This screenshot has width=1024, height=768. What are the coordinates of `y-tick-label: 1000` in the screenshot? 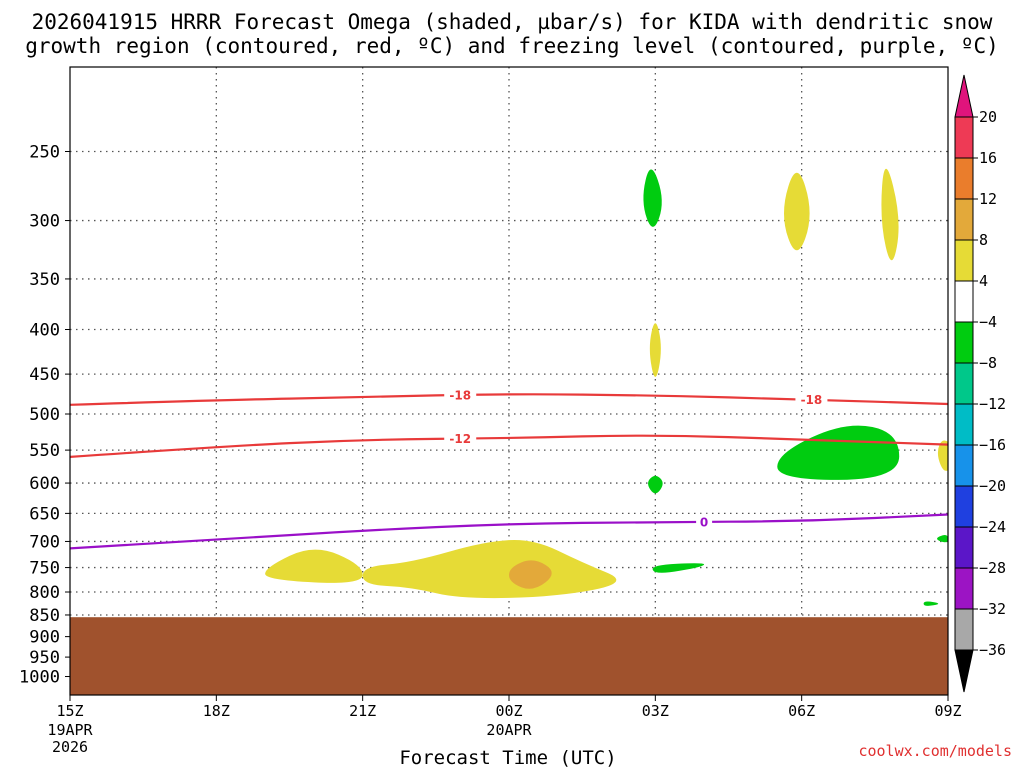 It's located at (39, 678).